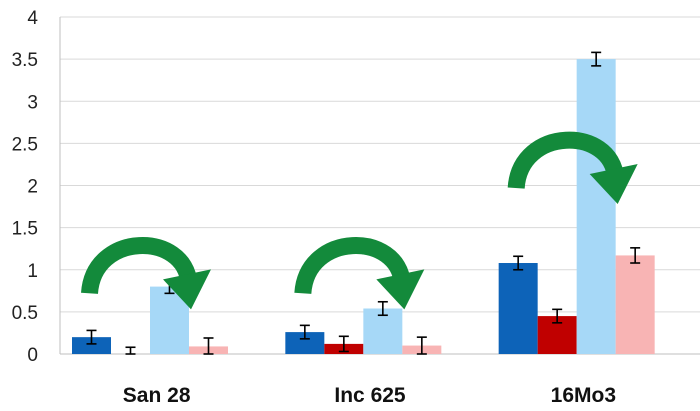  What do you see at coordinates (25, 229) in the screenshot?
I see `y-tick-label: 1.5` at bounding box center [25, 229].